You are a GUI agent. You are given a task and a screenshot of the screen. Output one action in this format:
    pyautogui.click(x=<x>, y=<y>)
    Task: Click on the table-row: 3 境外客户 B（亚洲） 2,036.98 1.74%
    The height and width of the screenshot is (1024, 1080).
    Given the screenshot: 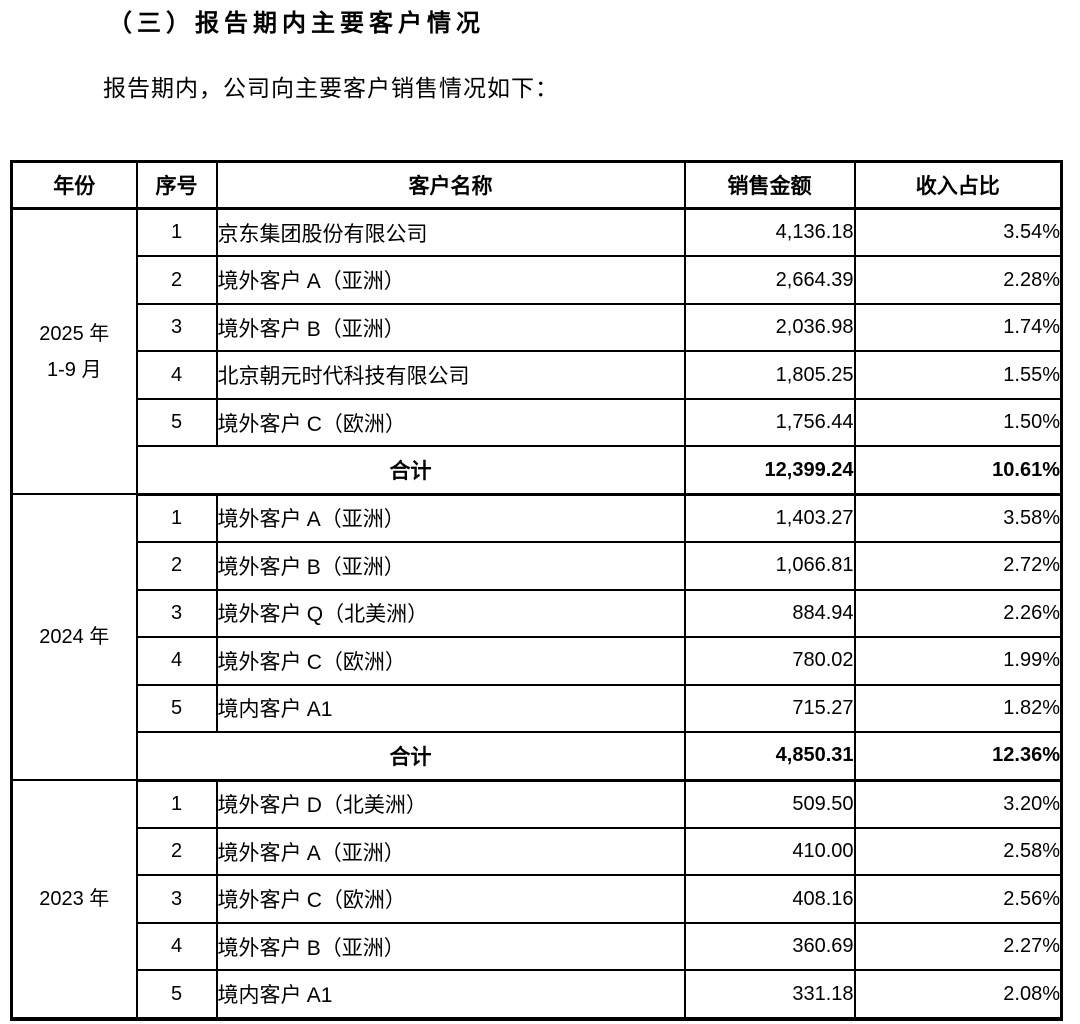 What is the action you would take?
    pyautogui.click(x=537, y=327)
    